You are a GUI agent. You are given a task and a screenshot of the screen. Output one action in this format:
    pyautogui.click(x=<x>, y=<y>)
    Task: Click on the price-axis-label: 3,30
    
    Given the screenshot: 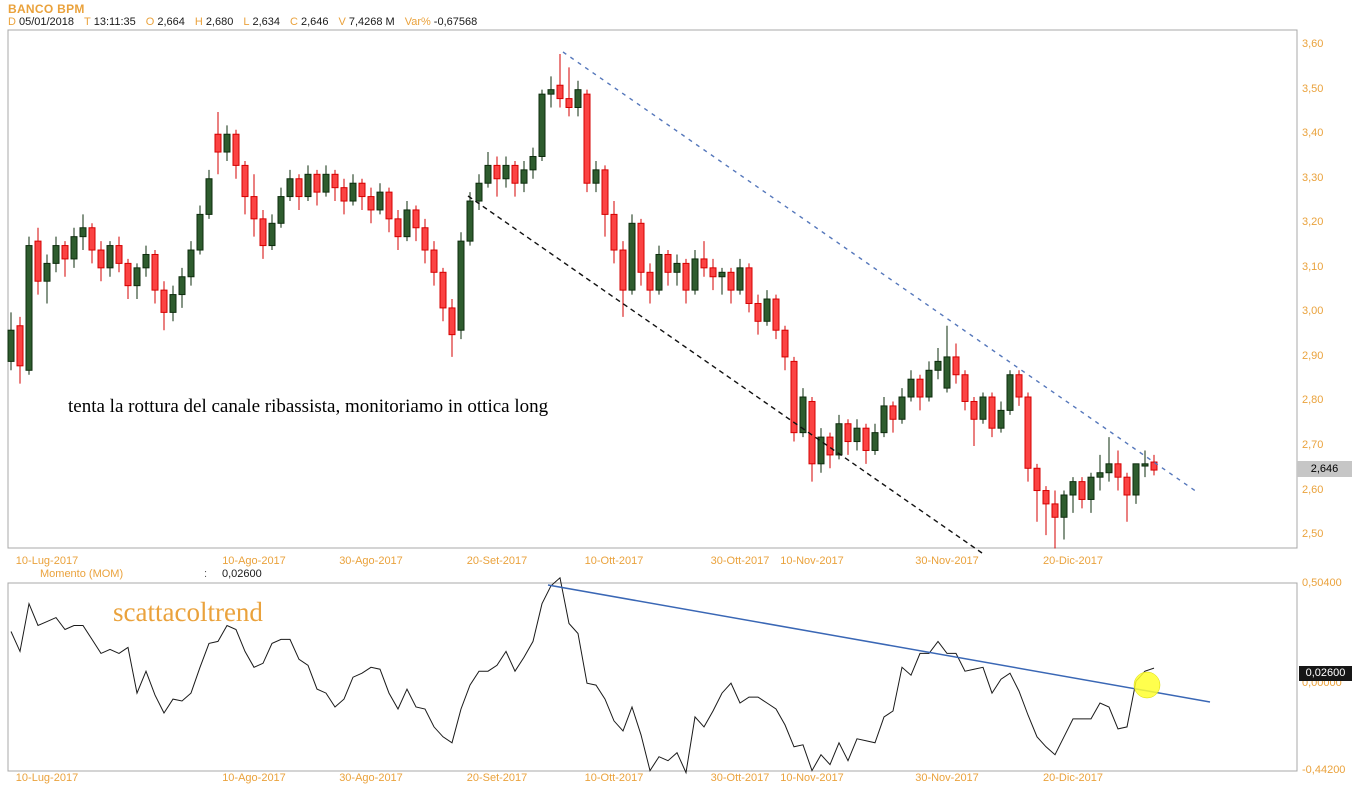 What is the action you would take?
    pyautogui.click(x=1313, y=177)
    